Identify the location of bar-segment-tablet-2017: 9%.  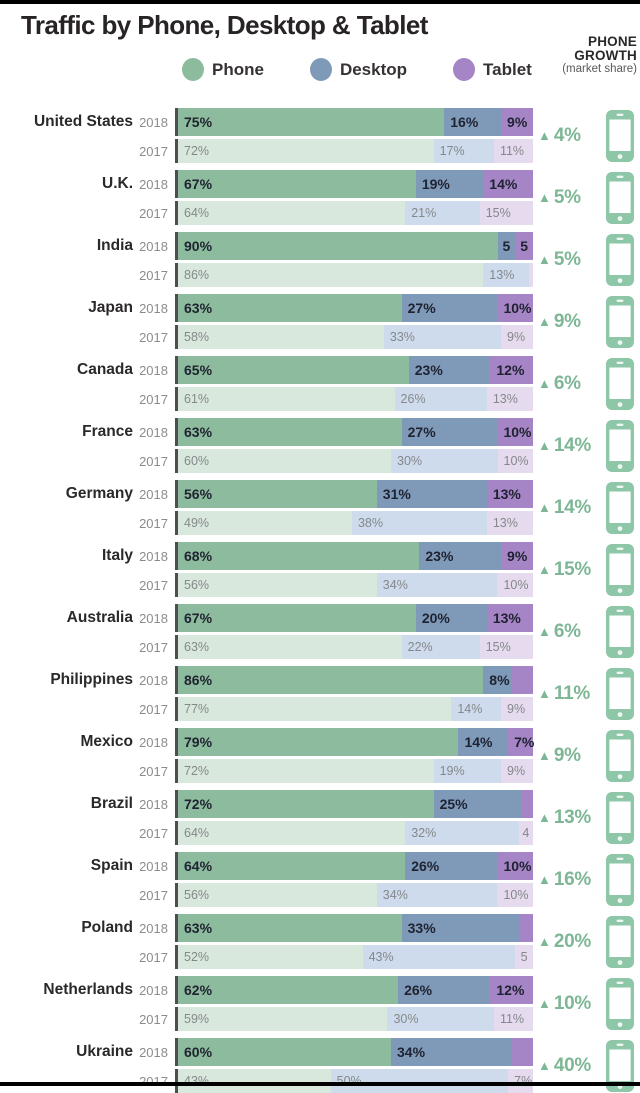
(517, 337).